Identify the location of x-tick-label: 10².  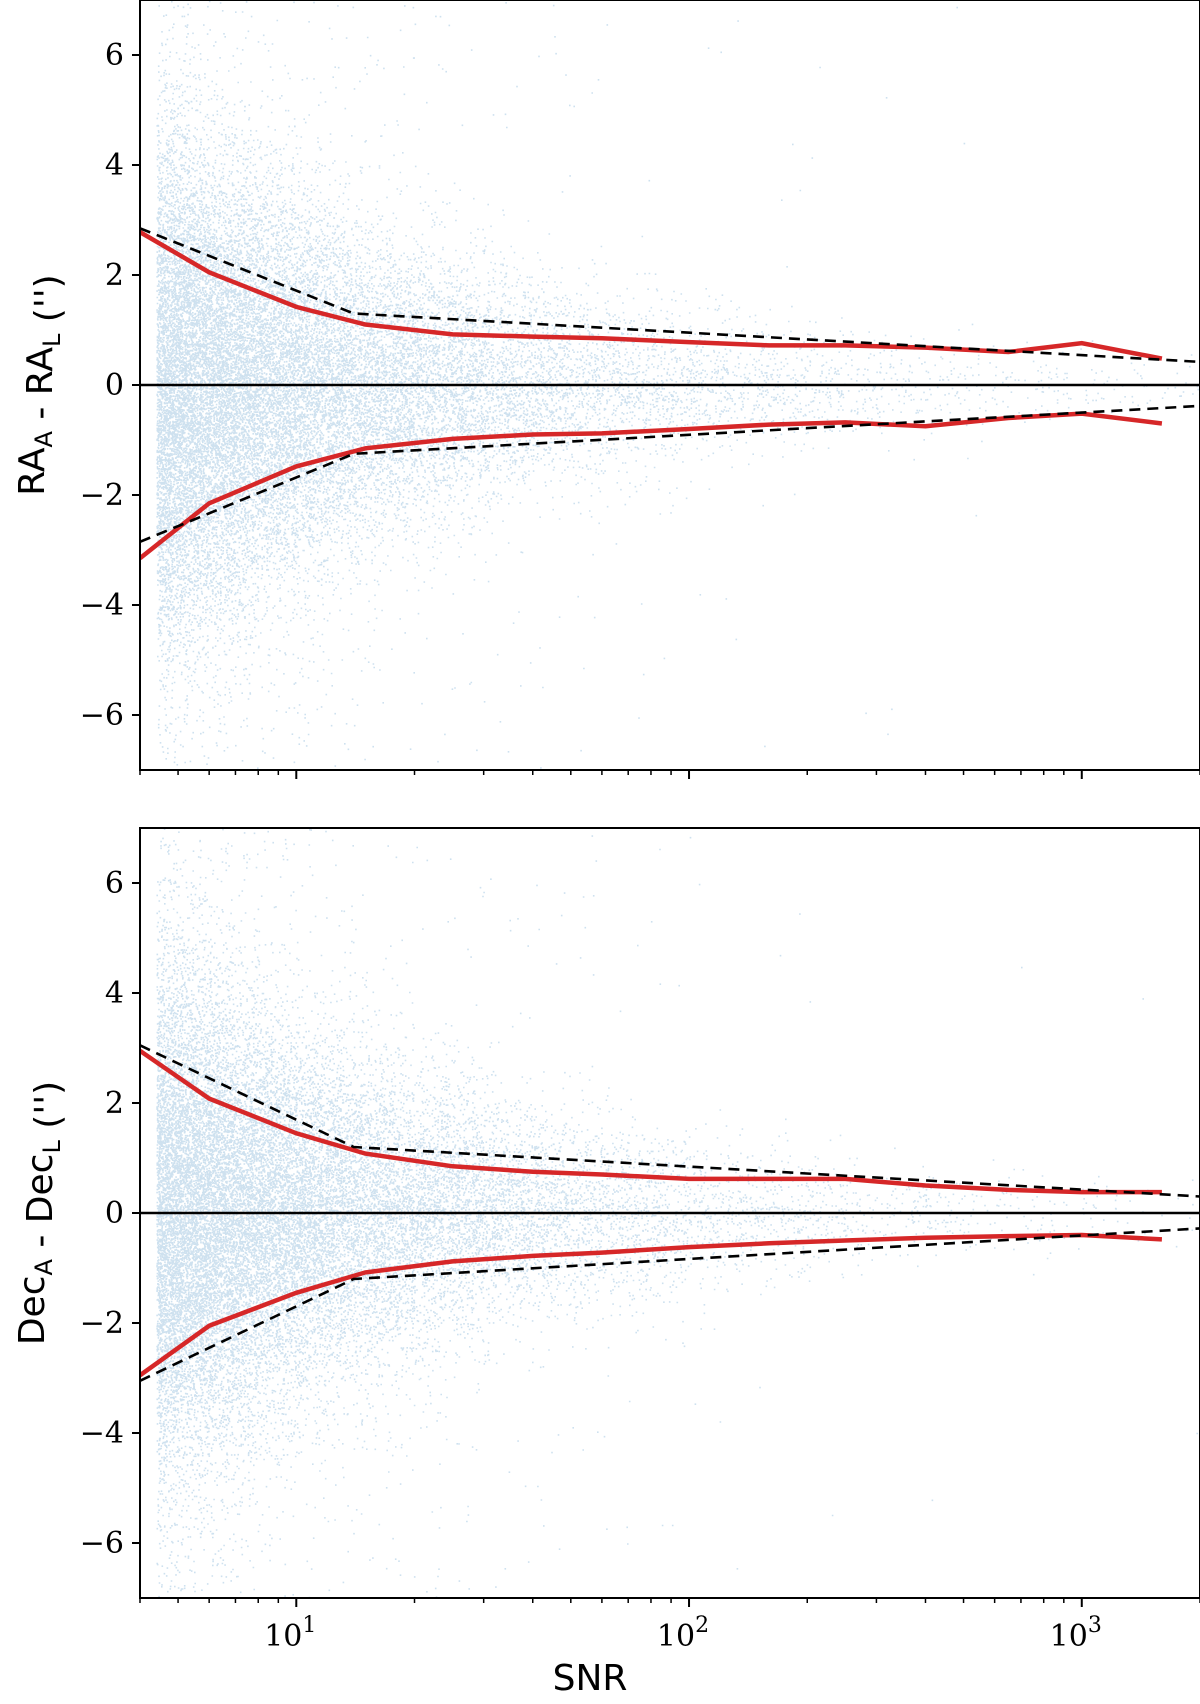
(683, 1633).